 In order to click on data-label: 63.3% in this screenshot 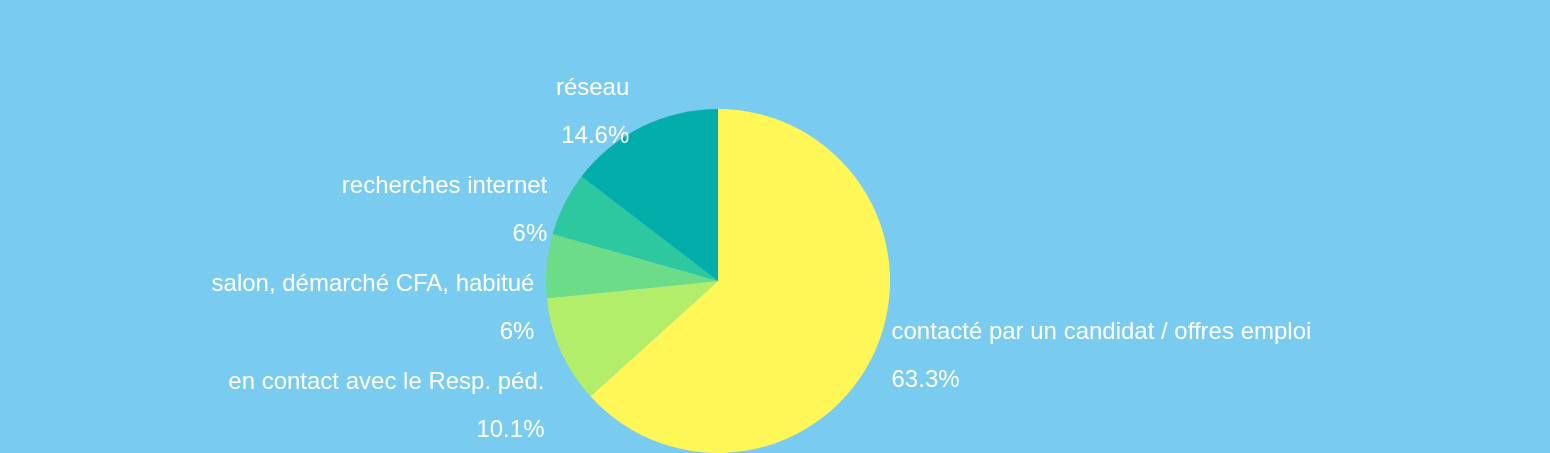, I will do `click(925, 378)`.